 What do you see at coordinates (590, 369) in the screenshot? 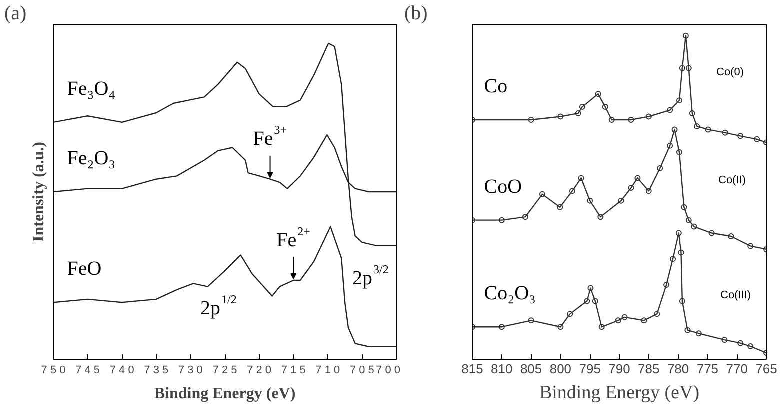
I see `x-tick-label: 795` at bounding box center [590, 369].